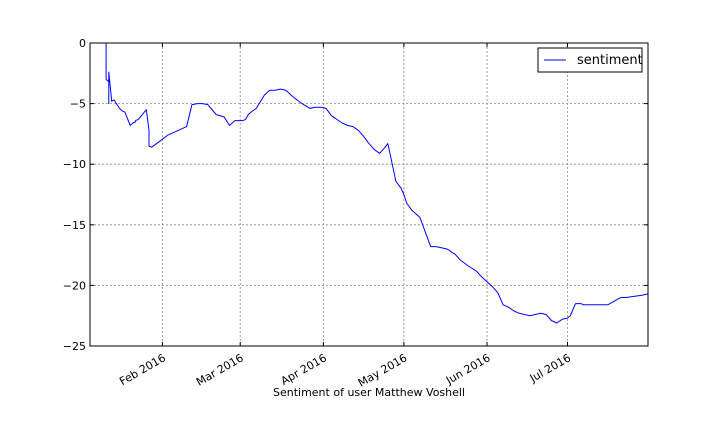  Describe the element at coordinates (610, 60) in the screenshot. I see `legend-label-sentiment: sentiment` at that location.